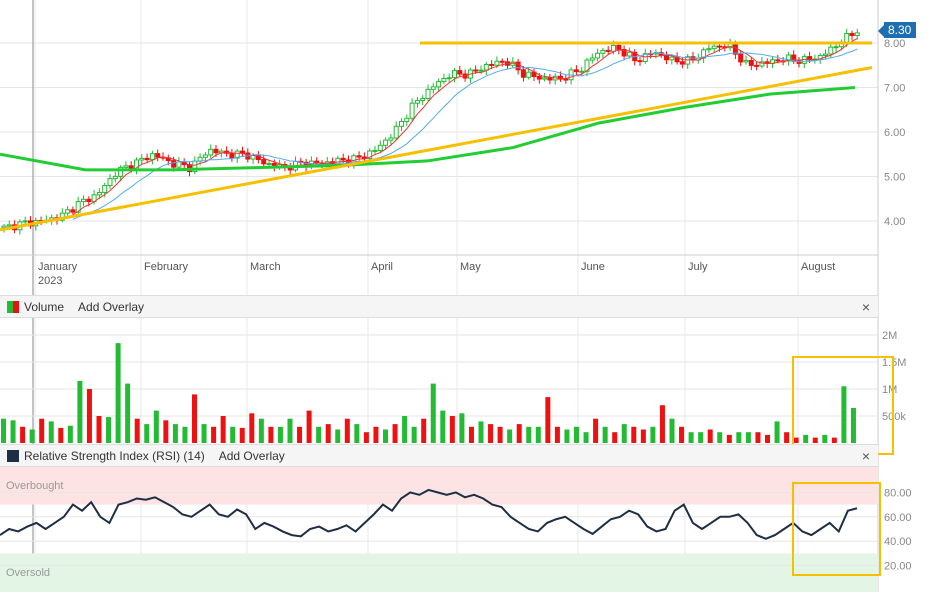 This screenshot has height=593, width=939. Describe the element at coordinates (251, 455) in the screenshot. I see `rsi-add-overlay-button: Add Overlay` at that location.